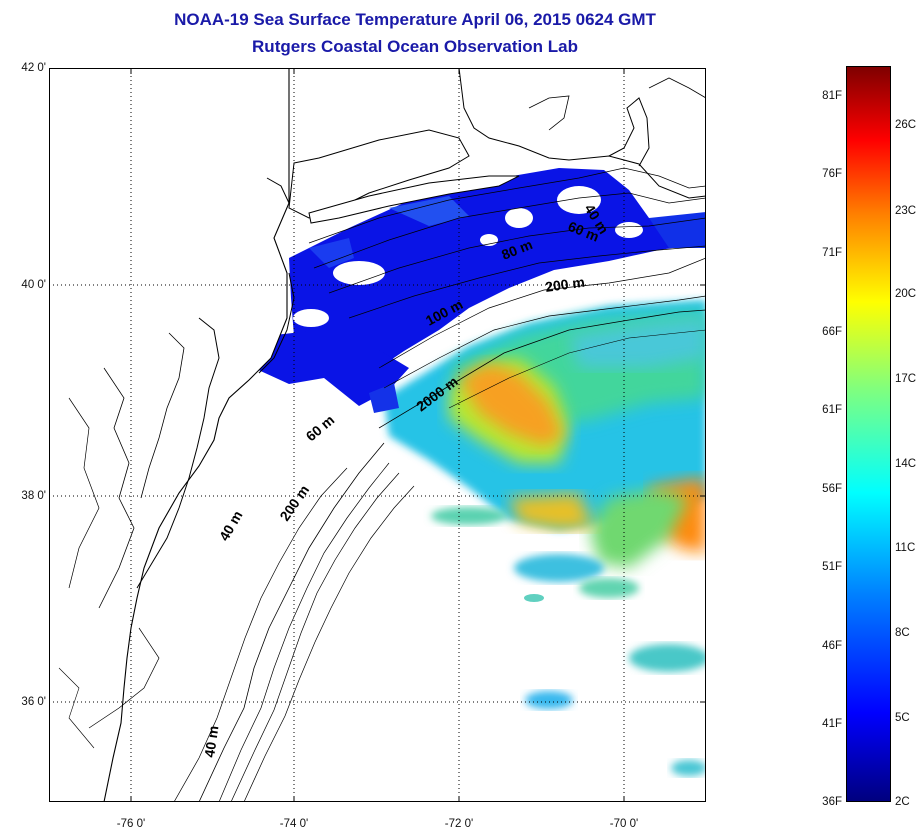  Describe the element at coordinates (905, 548) in the screenshot. I see `colorbar-c-label: 11C` at that location.